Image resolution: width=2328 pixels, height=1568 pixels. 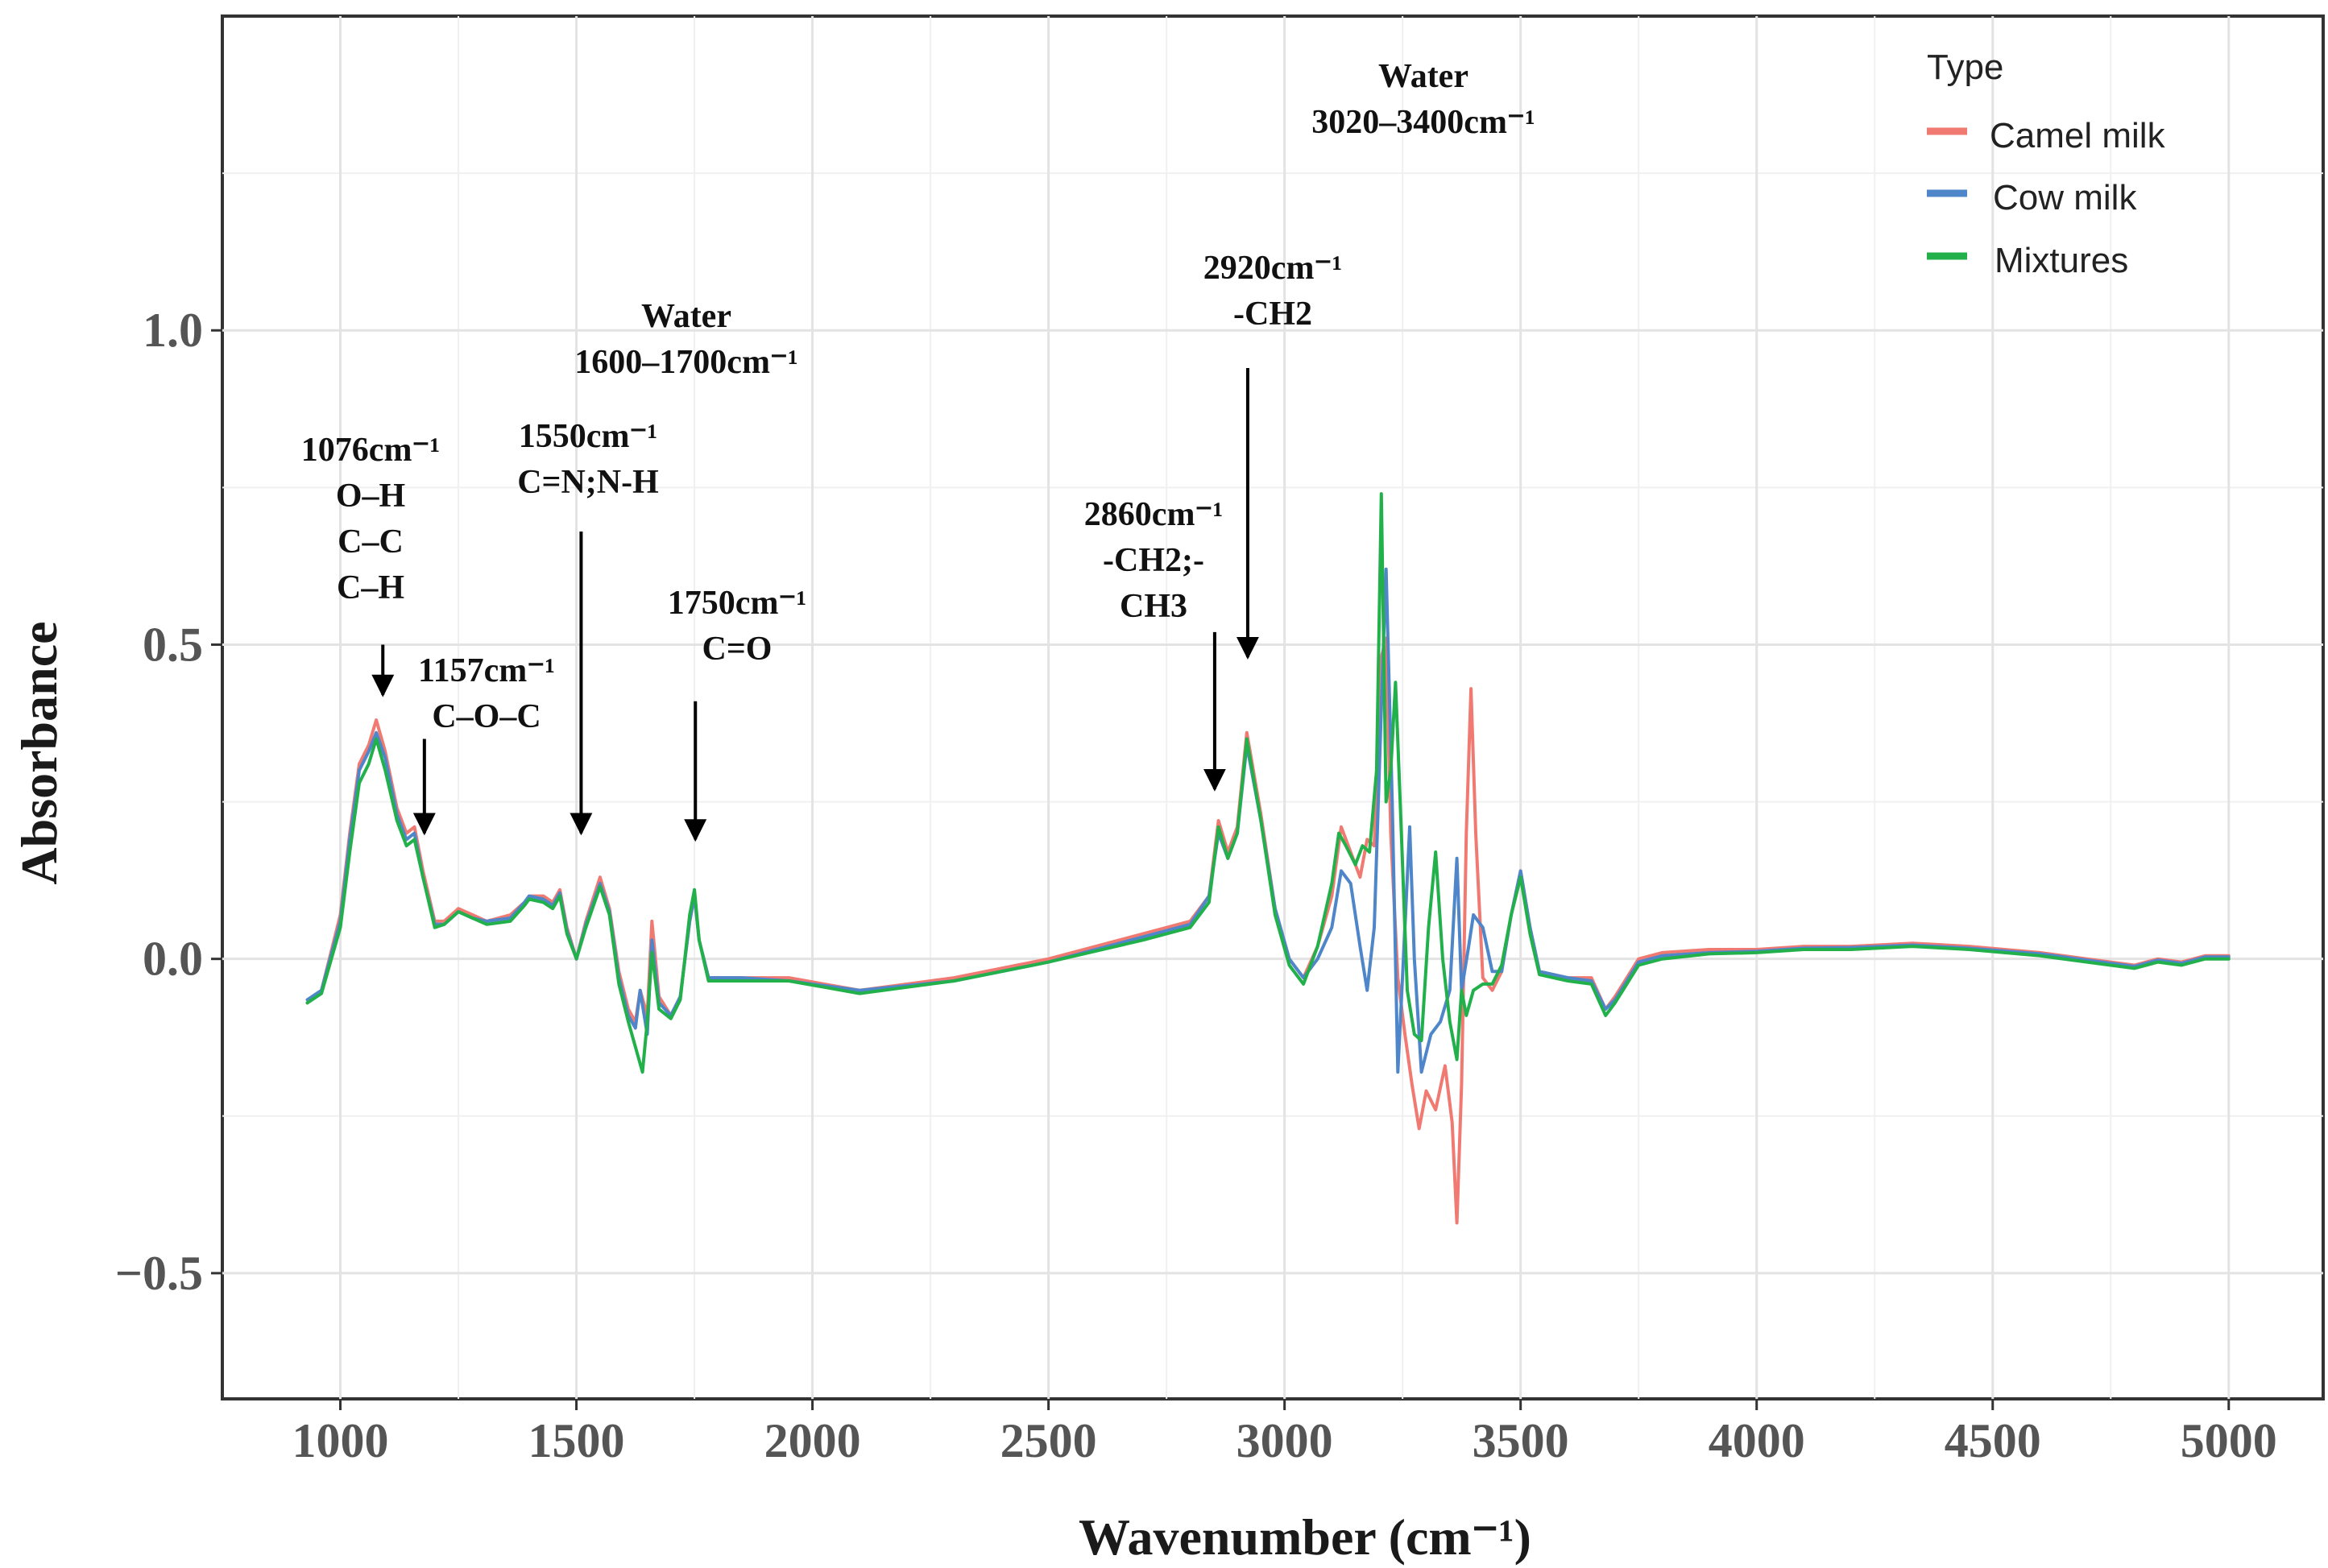 I want to click on y-tick-label-2: 0.5, so click(x=173, y=644).